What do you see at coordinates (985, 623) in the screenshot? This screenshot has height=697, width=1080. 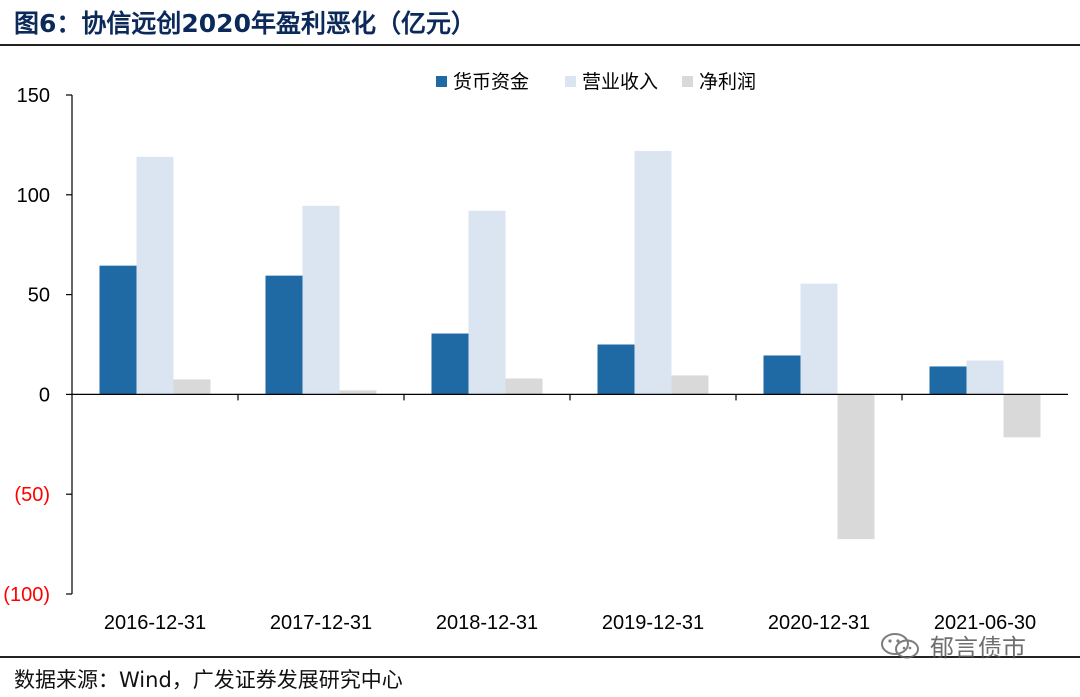 I see `x-tick-label: 2021-06-30` at bounding box center [985, 623].